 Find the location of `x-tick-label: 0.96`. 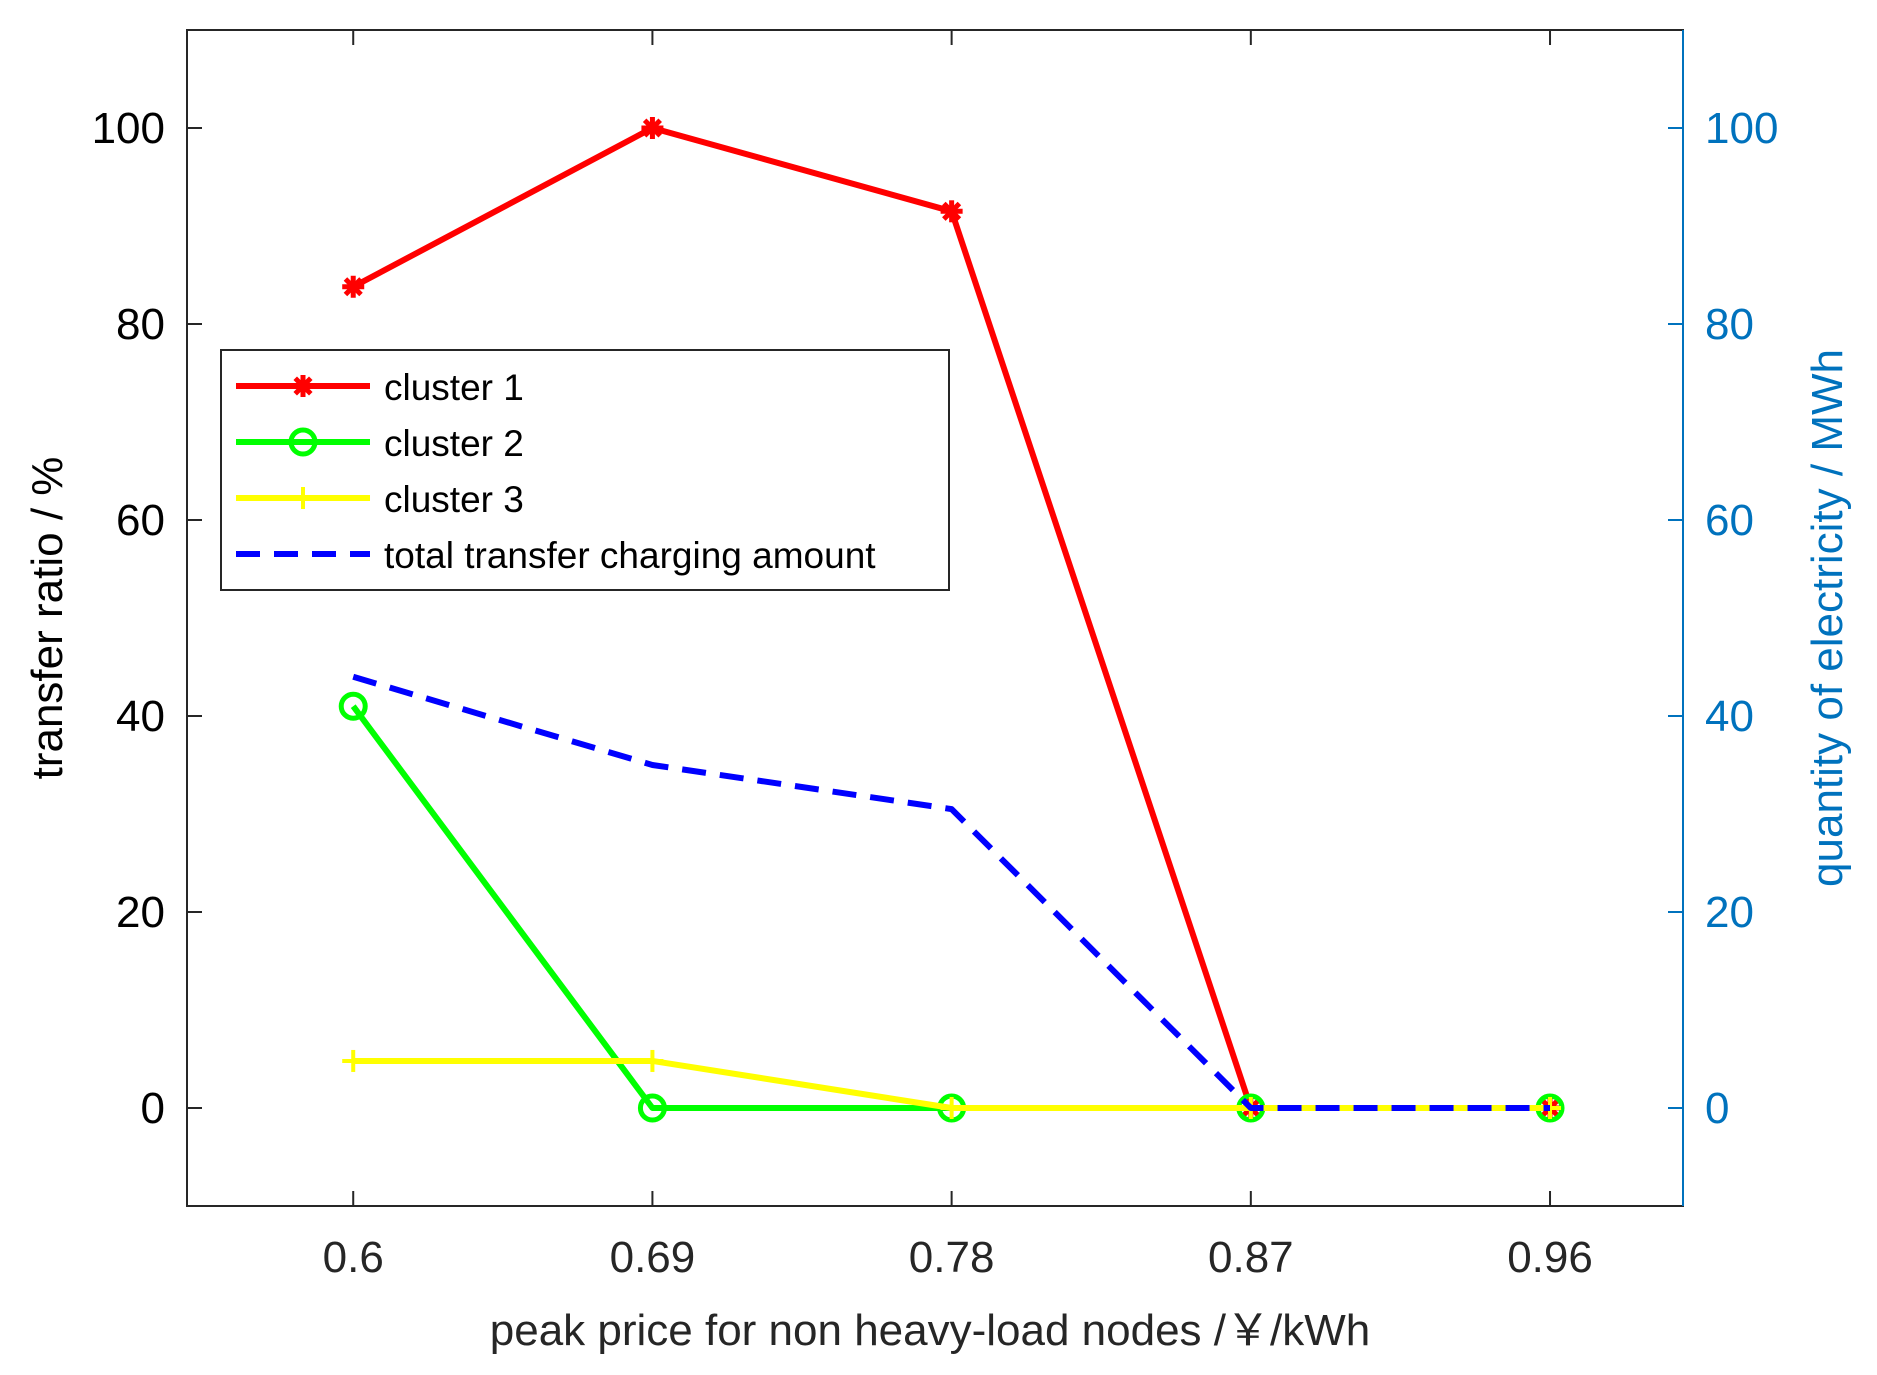

x-tick-label: 0.96 is located at coordinates (1550, 1257).